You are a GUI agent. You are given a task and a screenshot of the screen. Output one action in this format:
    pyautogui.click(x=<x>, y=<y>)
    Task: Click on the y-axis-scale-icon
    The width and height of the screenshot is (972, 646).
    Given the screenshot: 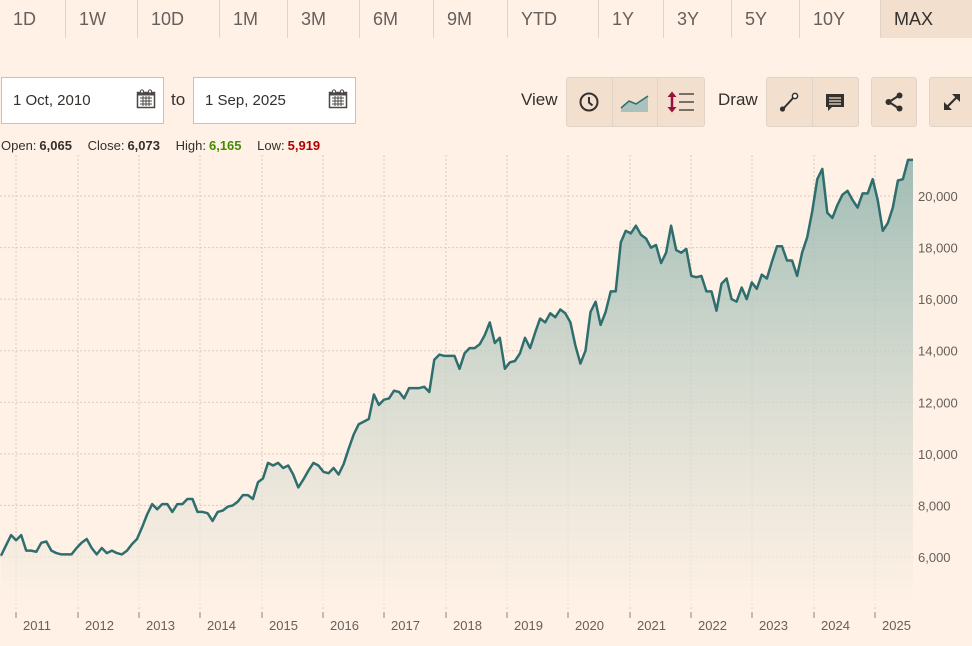 What is the action you would take?
    pyautogui.click(x=681, y=102)
    